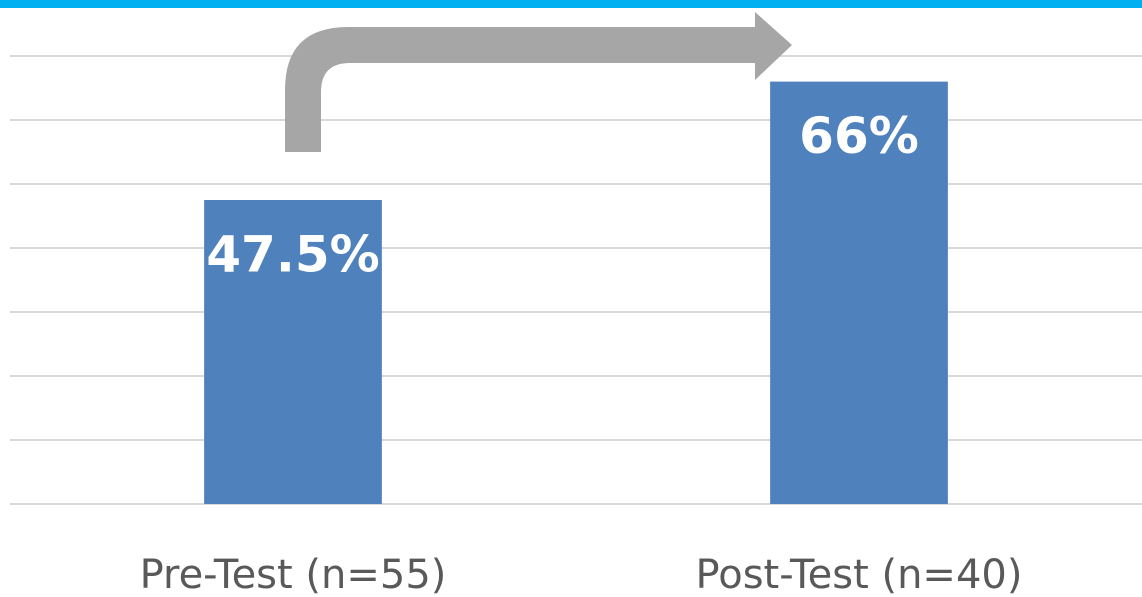 Image resolution: width=1142 pixels, height=597 pixels. What do you see at coordinates (859, 136) in the screenshot?
I see `value-label: 66%` at bounding box center [859, 136].